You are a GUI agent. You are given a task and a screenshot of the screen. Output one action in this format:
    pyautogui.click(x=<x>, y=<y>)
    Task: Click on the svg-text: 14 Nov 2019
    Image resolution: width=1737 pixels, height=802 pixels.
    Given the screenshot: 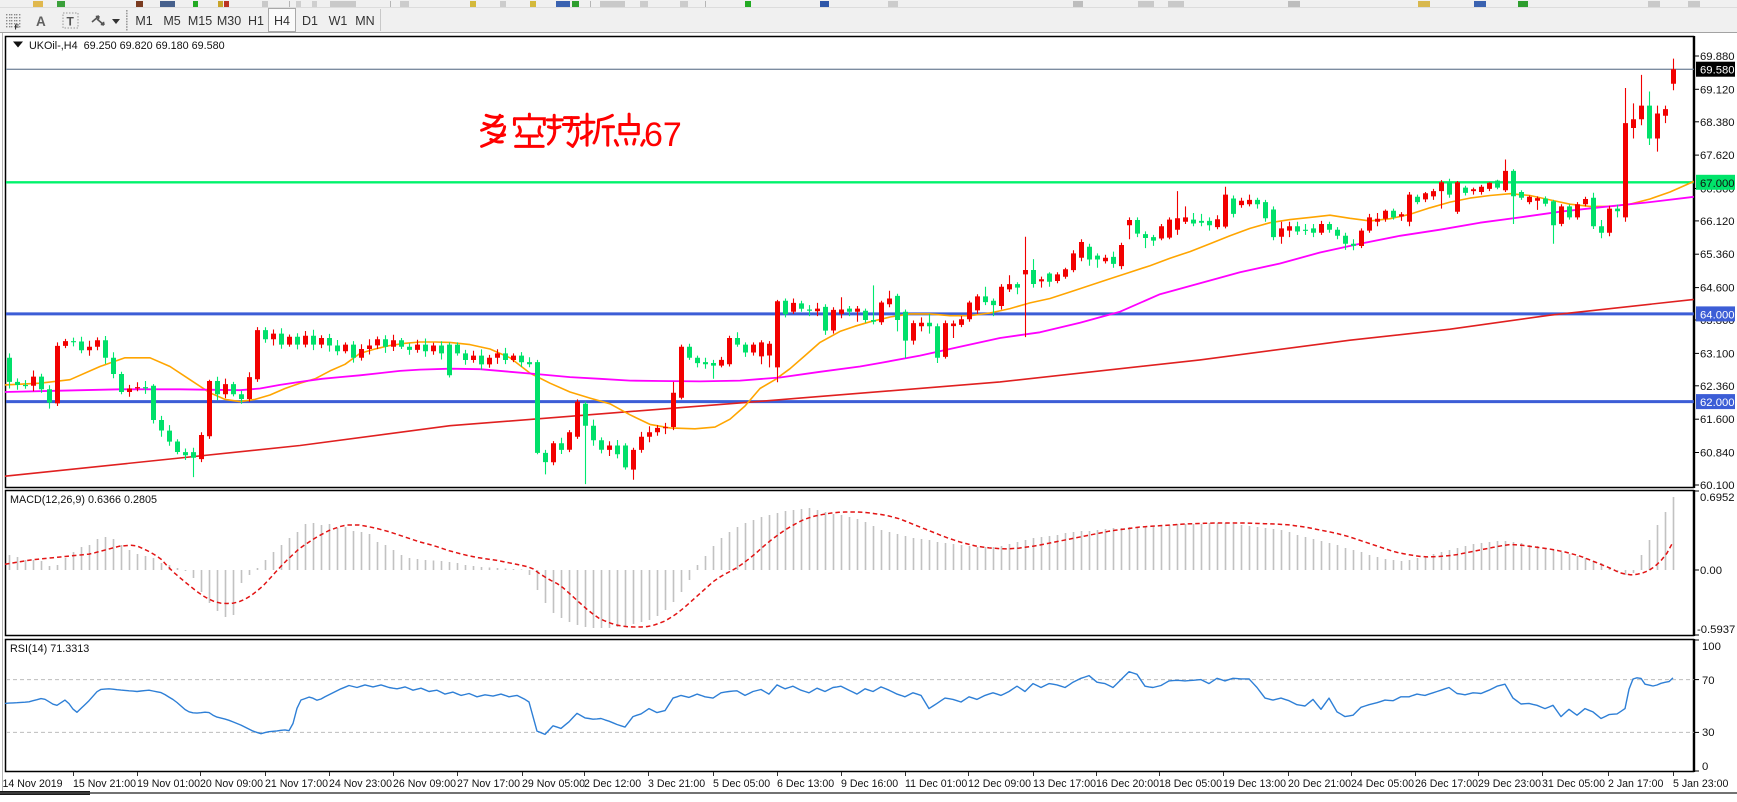 What is the action you would take?
    pyautogui.click(x=33, y=784)
    